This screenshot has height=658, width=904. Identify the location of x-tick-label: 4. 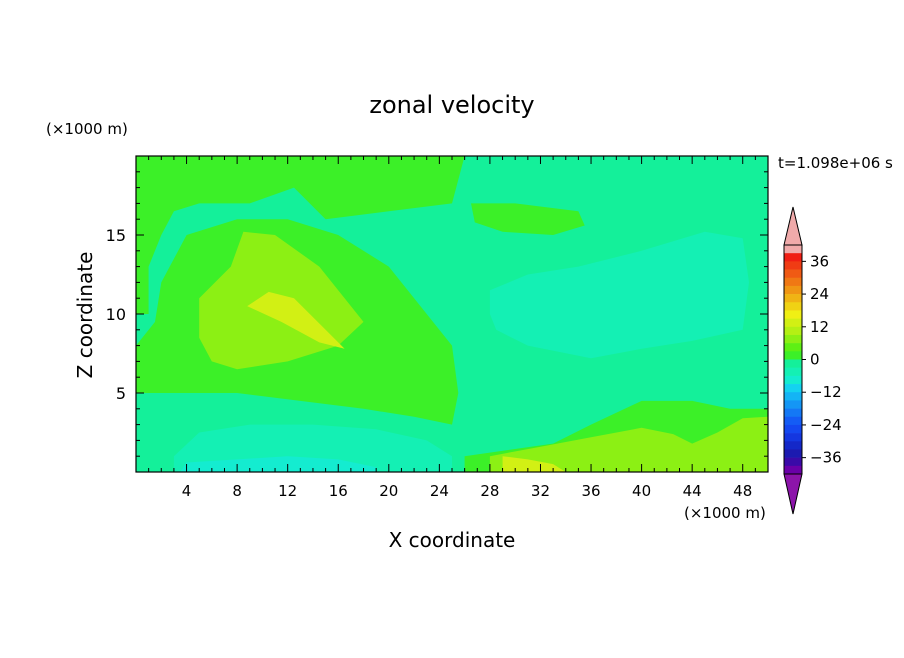
(187, 491).